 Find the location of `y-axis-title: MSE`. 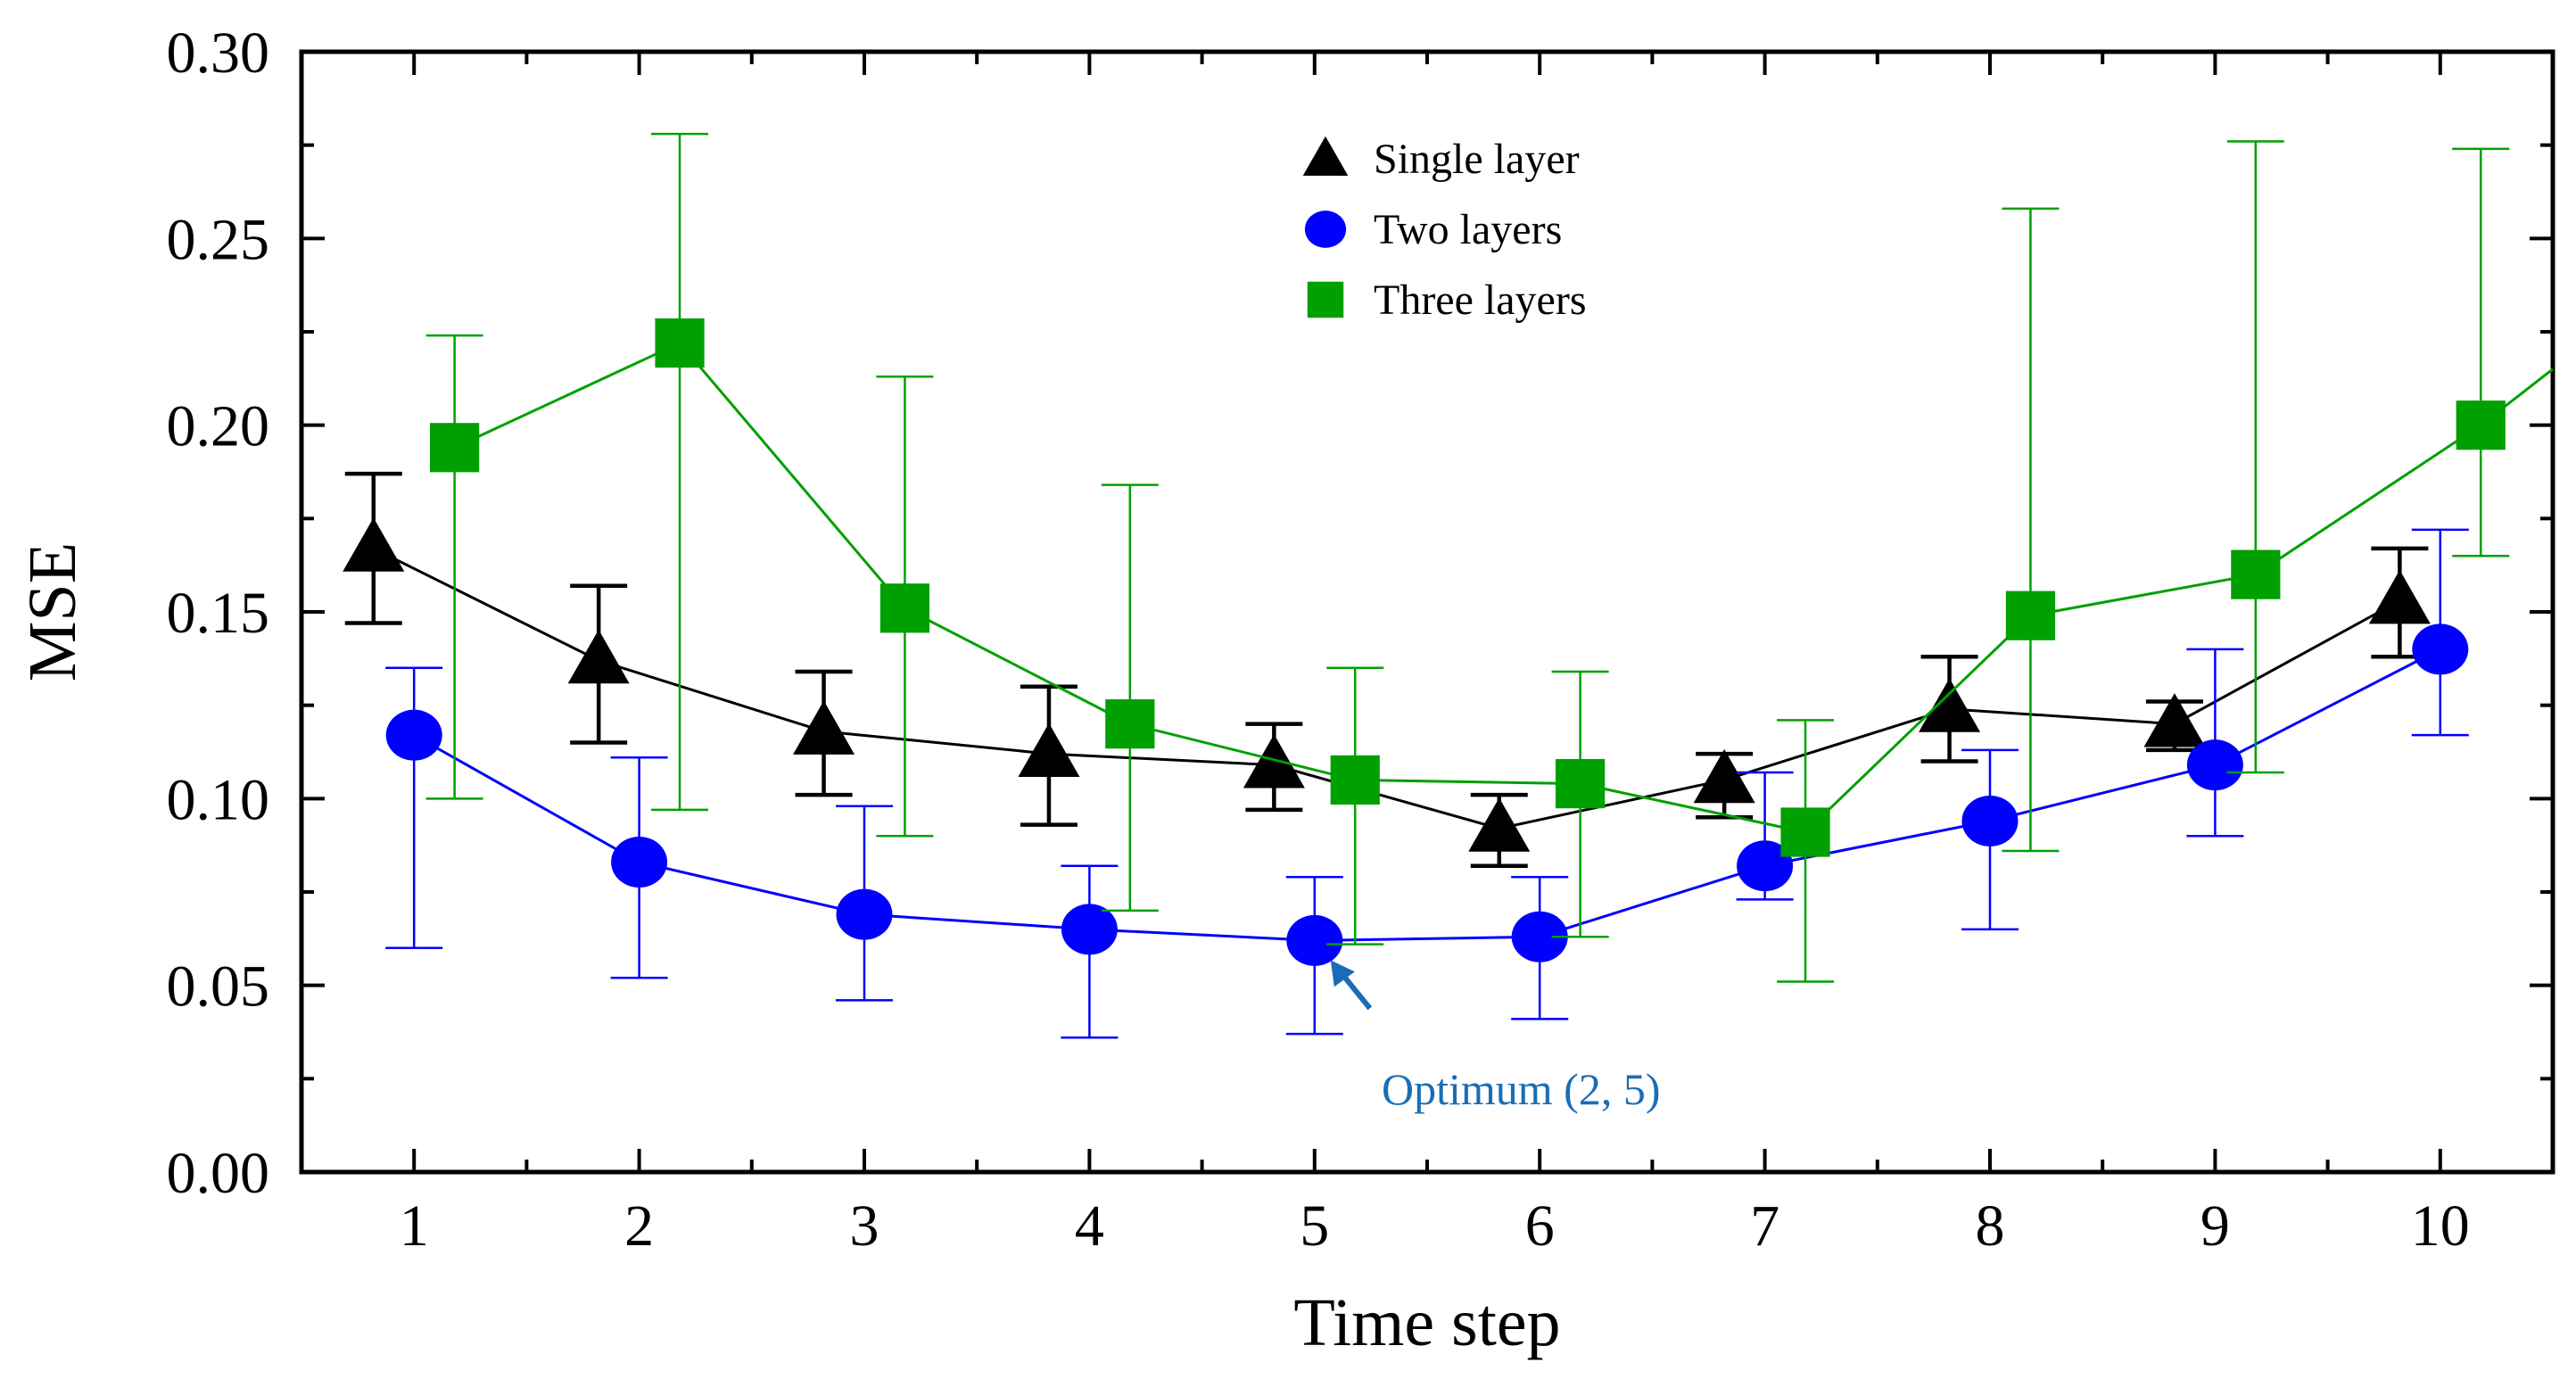

y-axis-title: MSE is located at coordinates (52, 611).